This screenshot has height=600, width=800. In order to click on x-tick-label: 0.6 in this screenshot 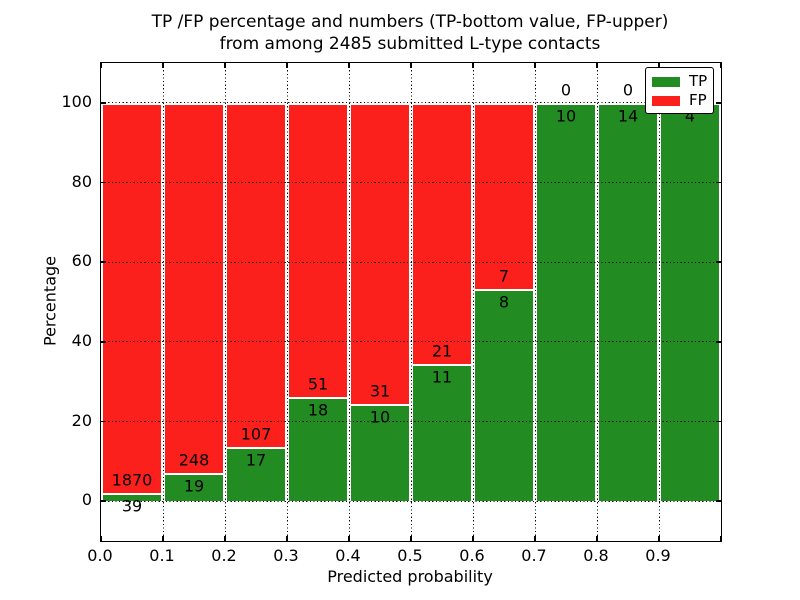, I will do `click(472, 555)`.